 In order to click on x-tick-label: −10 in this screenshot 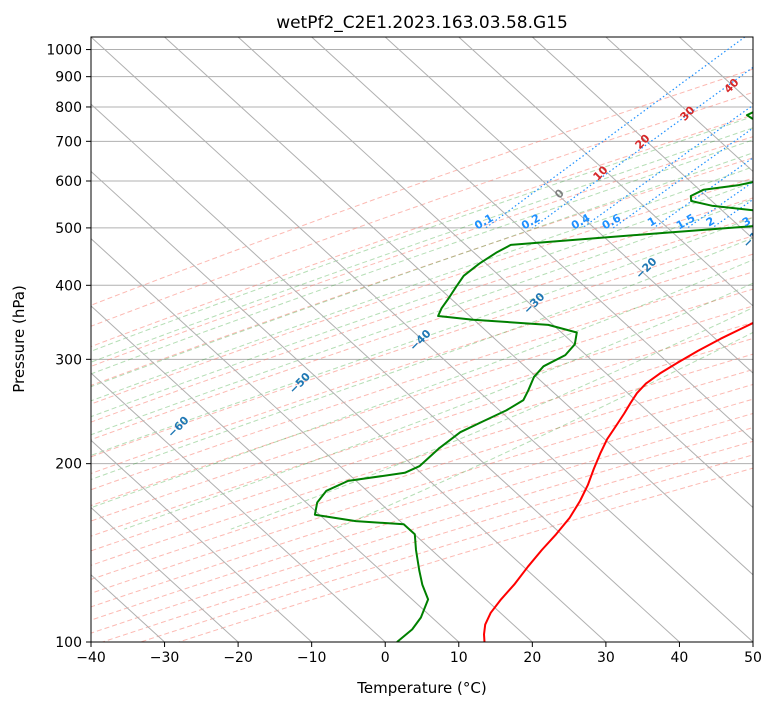, I will do `click(312, 658)`.